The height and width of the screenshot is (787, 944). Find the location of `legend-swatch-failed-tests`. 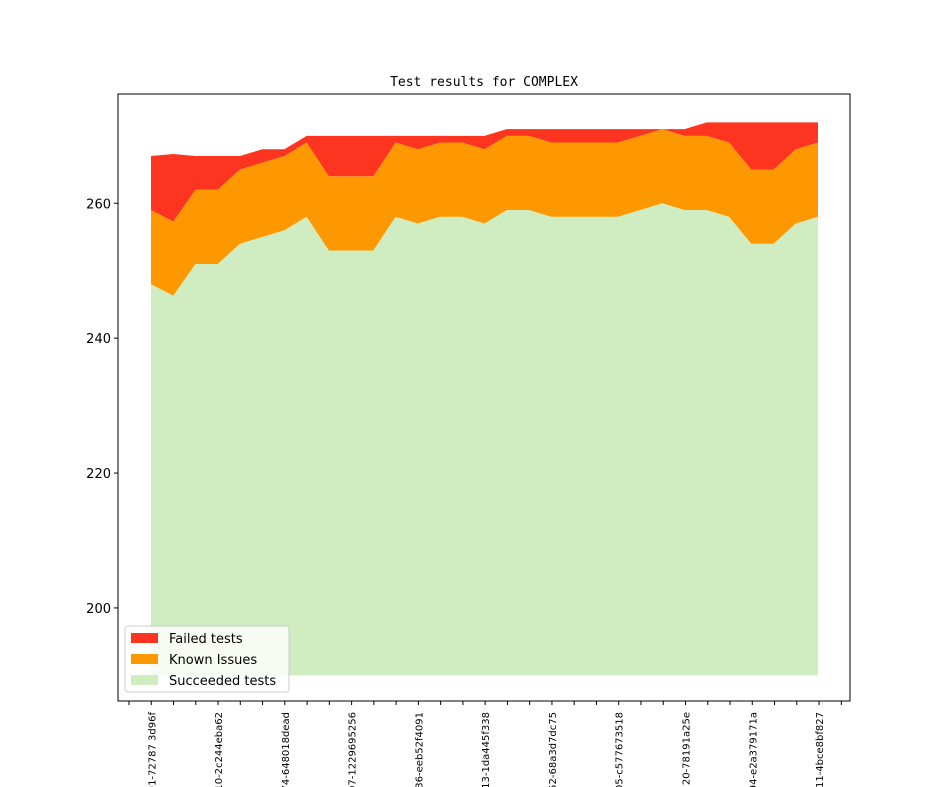

legend-swatch-failed-tests is located at coordinates (144, 638).